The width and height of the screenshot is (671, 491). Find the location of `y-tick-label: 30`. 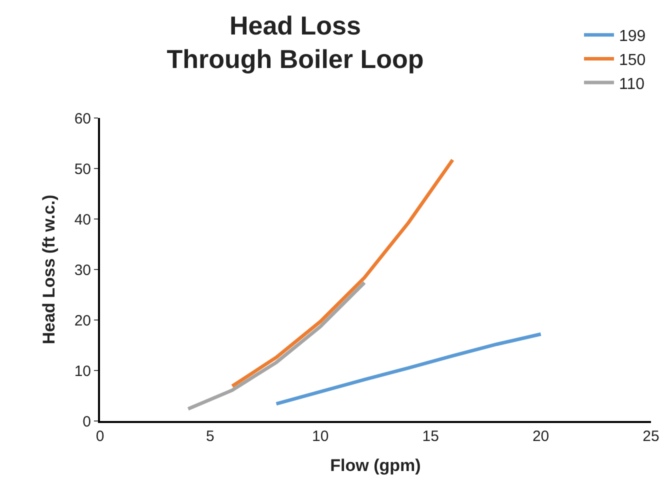

y-tick-label: 30 is located at coordinates (82, 270).